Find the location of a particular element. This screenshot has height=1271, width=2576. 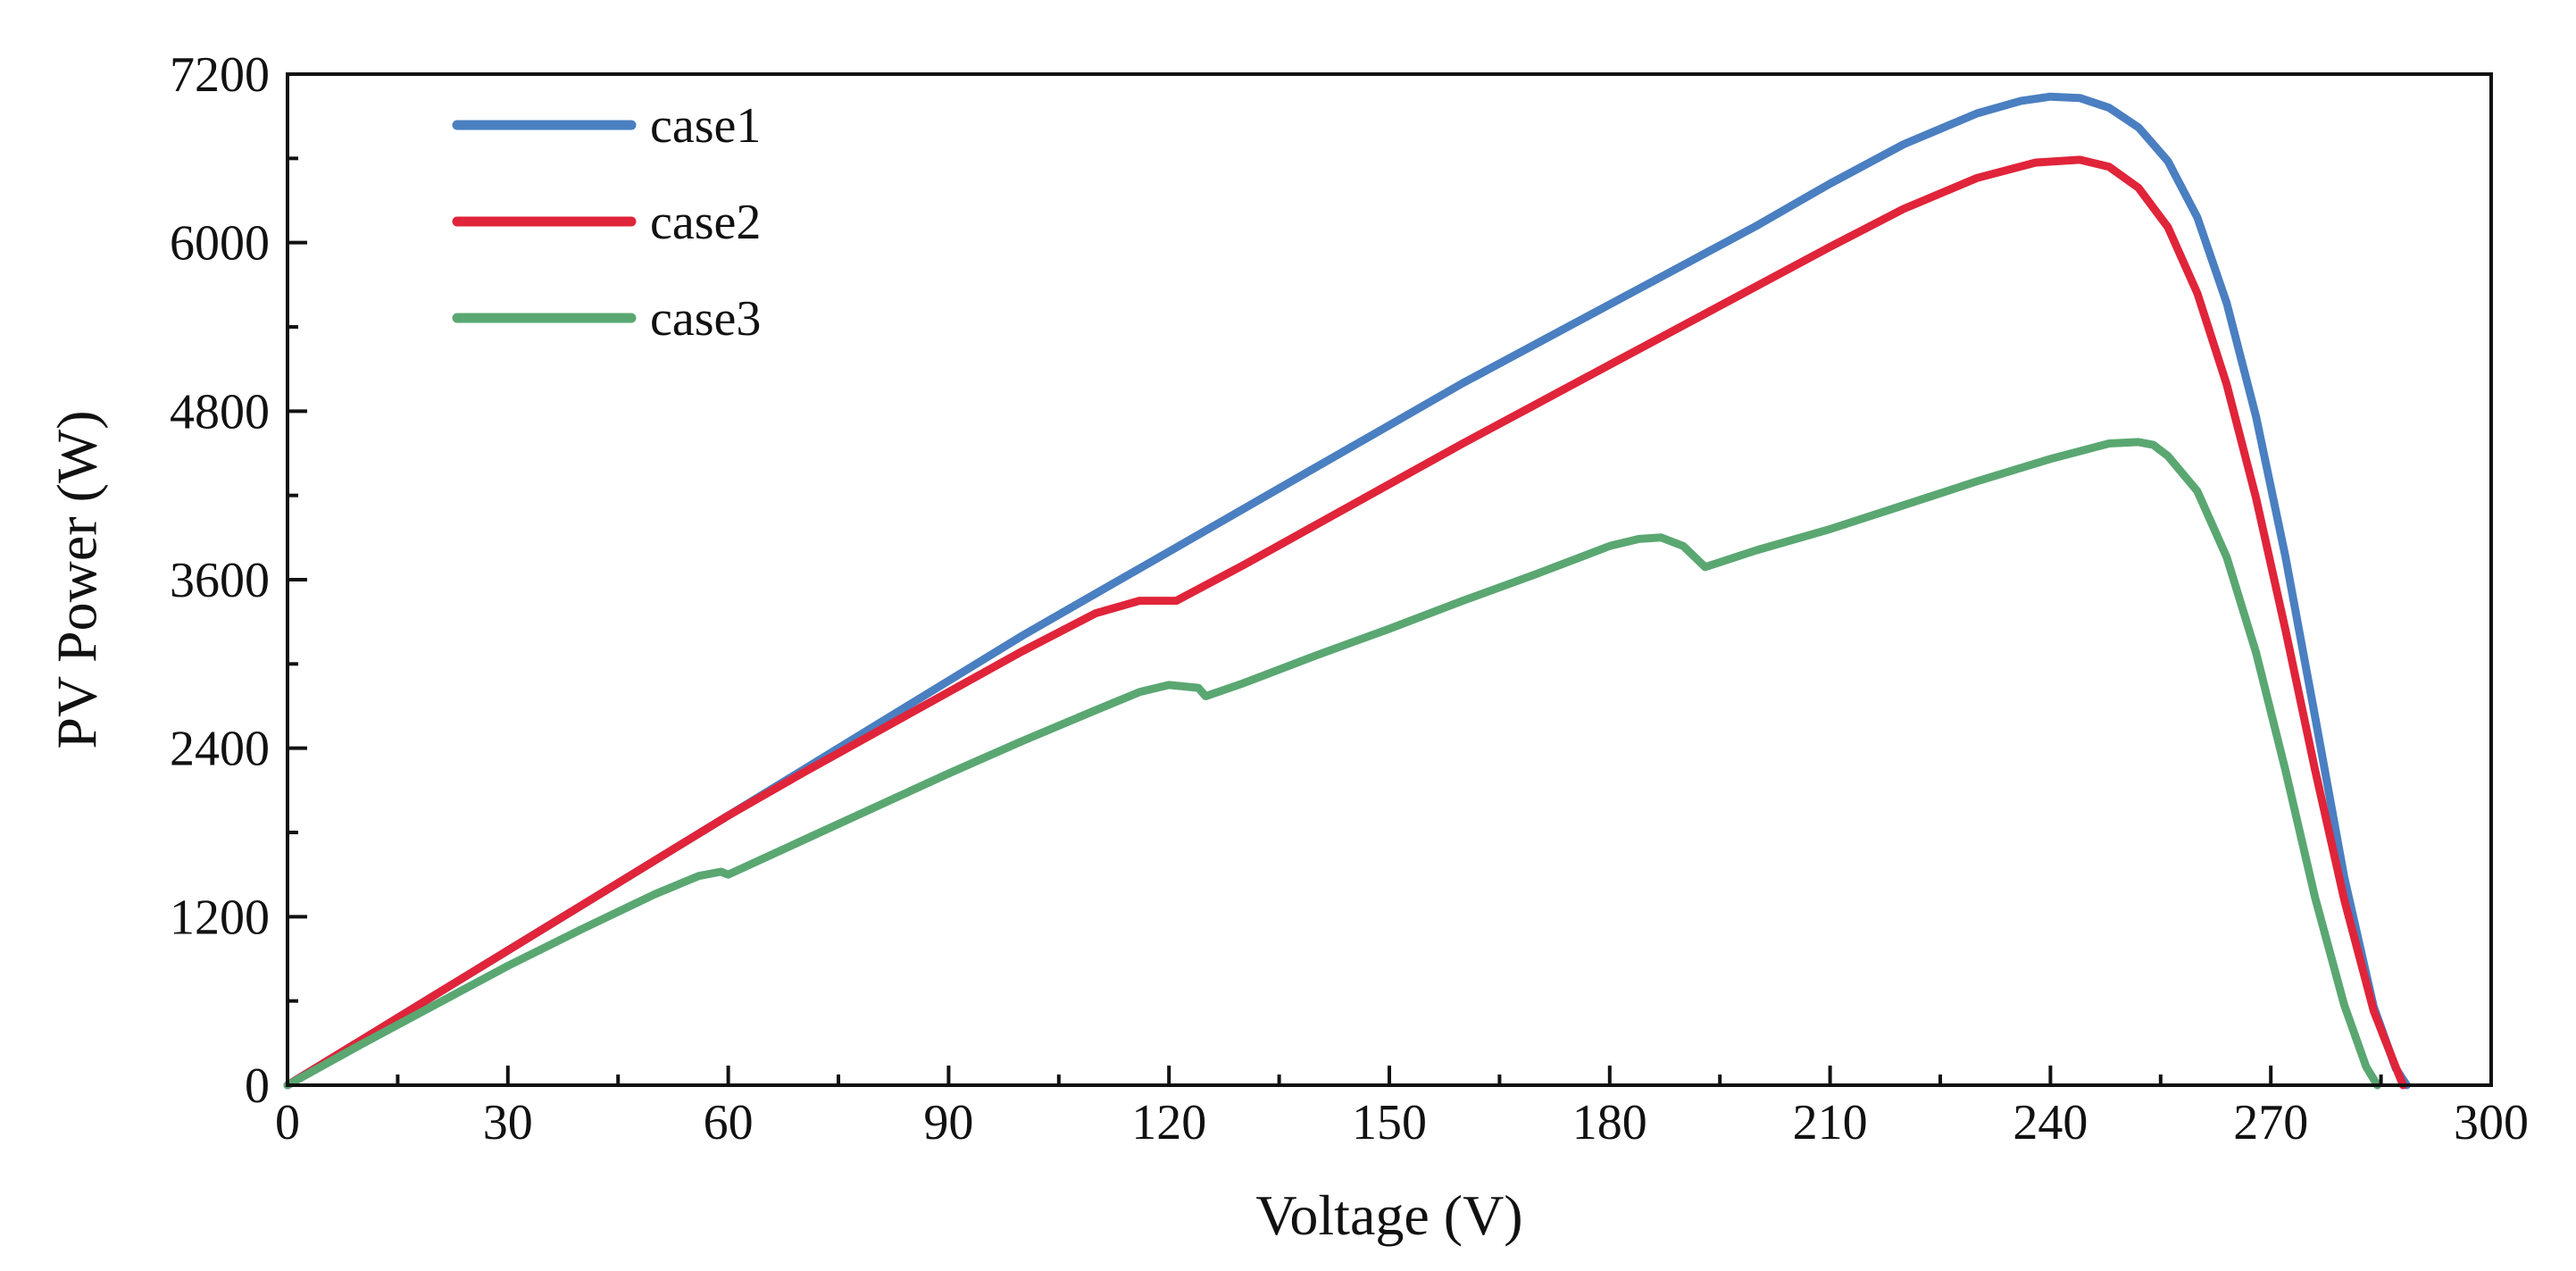

legend-label-case3: case3 is located at coordinates (705, 319).